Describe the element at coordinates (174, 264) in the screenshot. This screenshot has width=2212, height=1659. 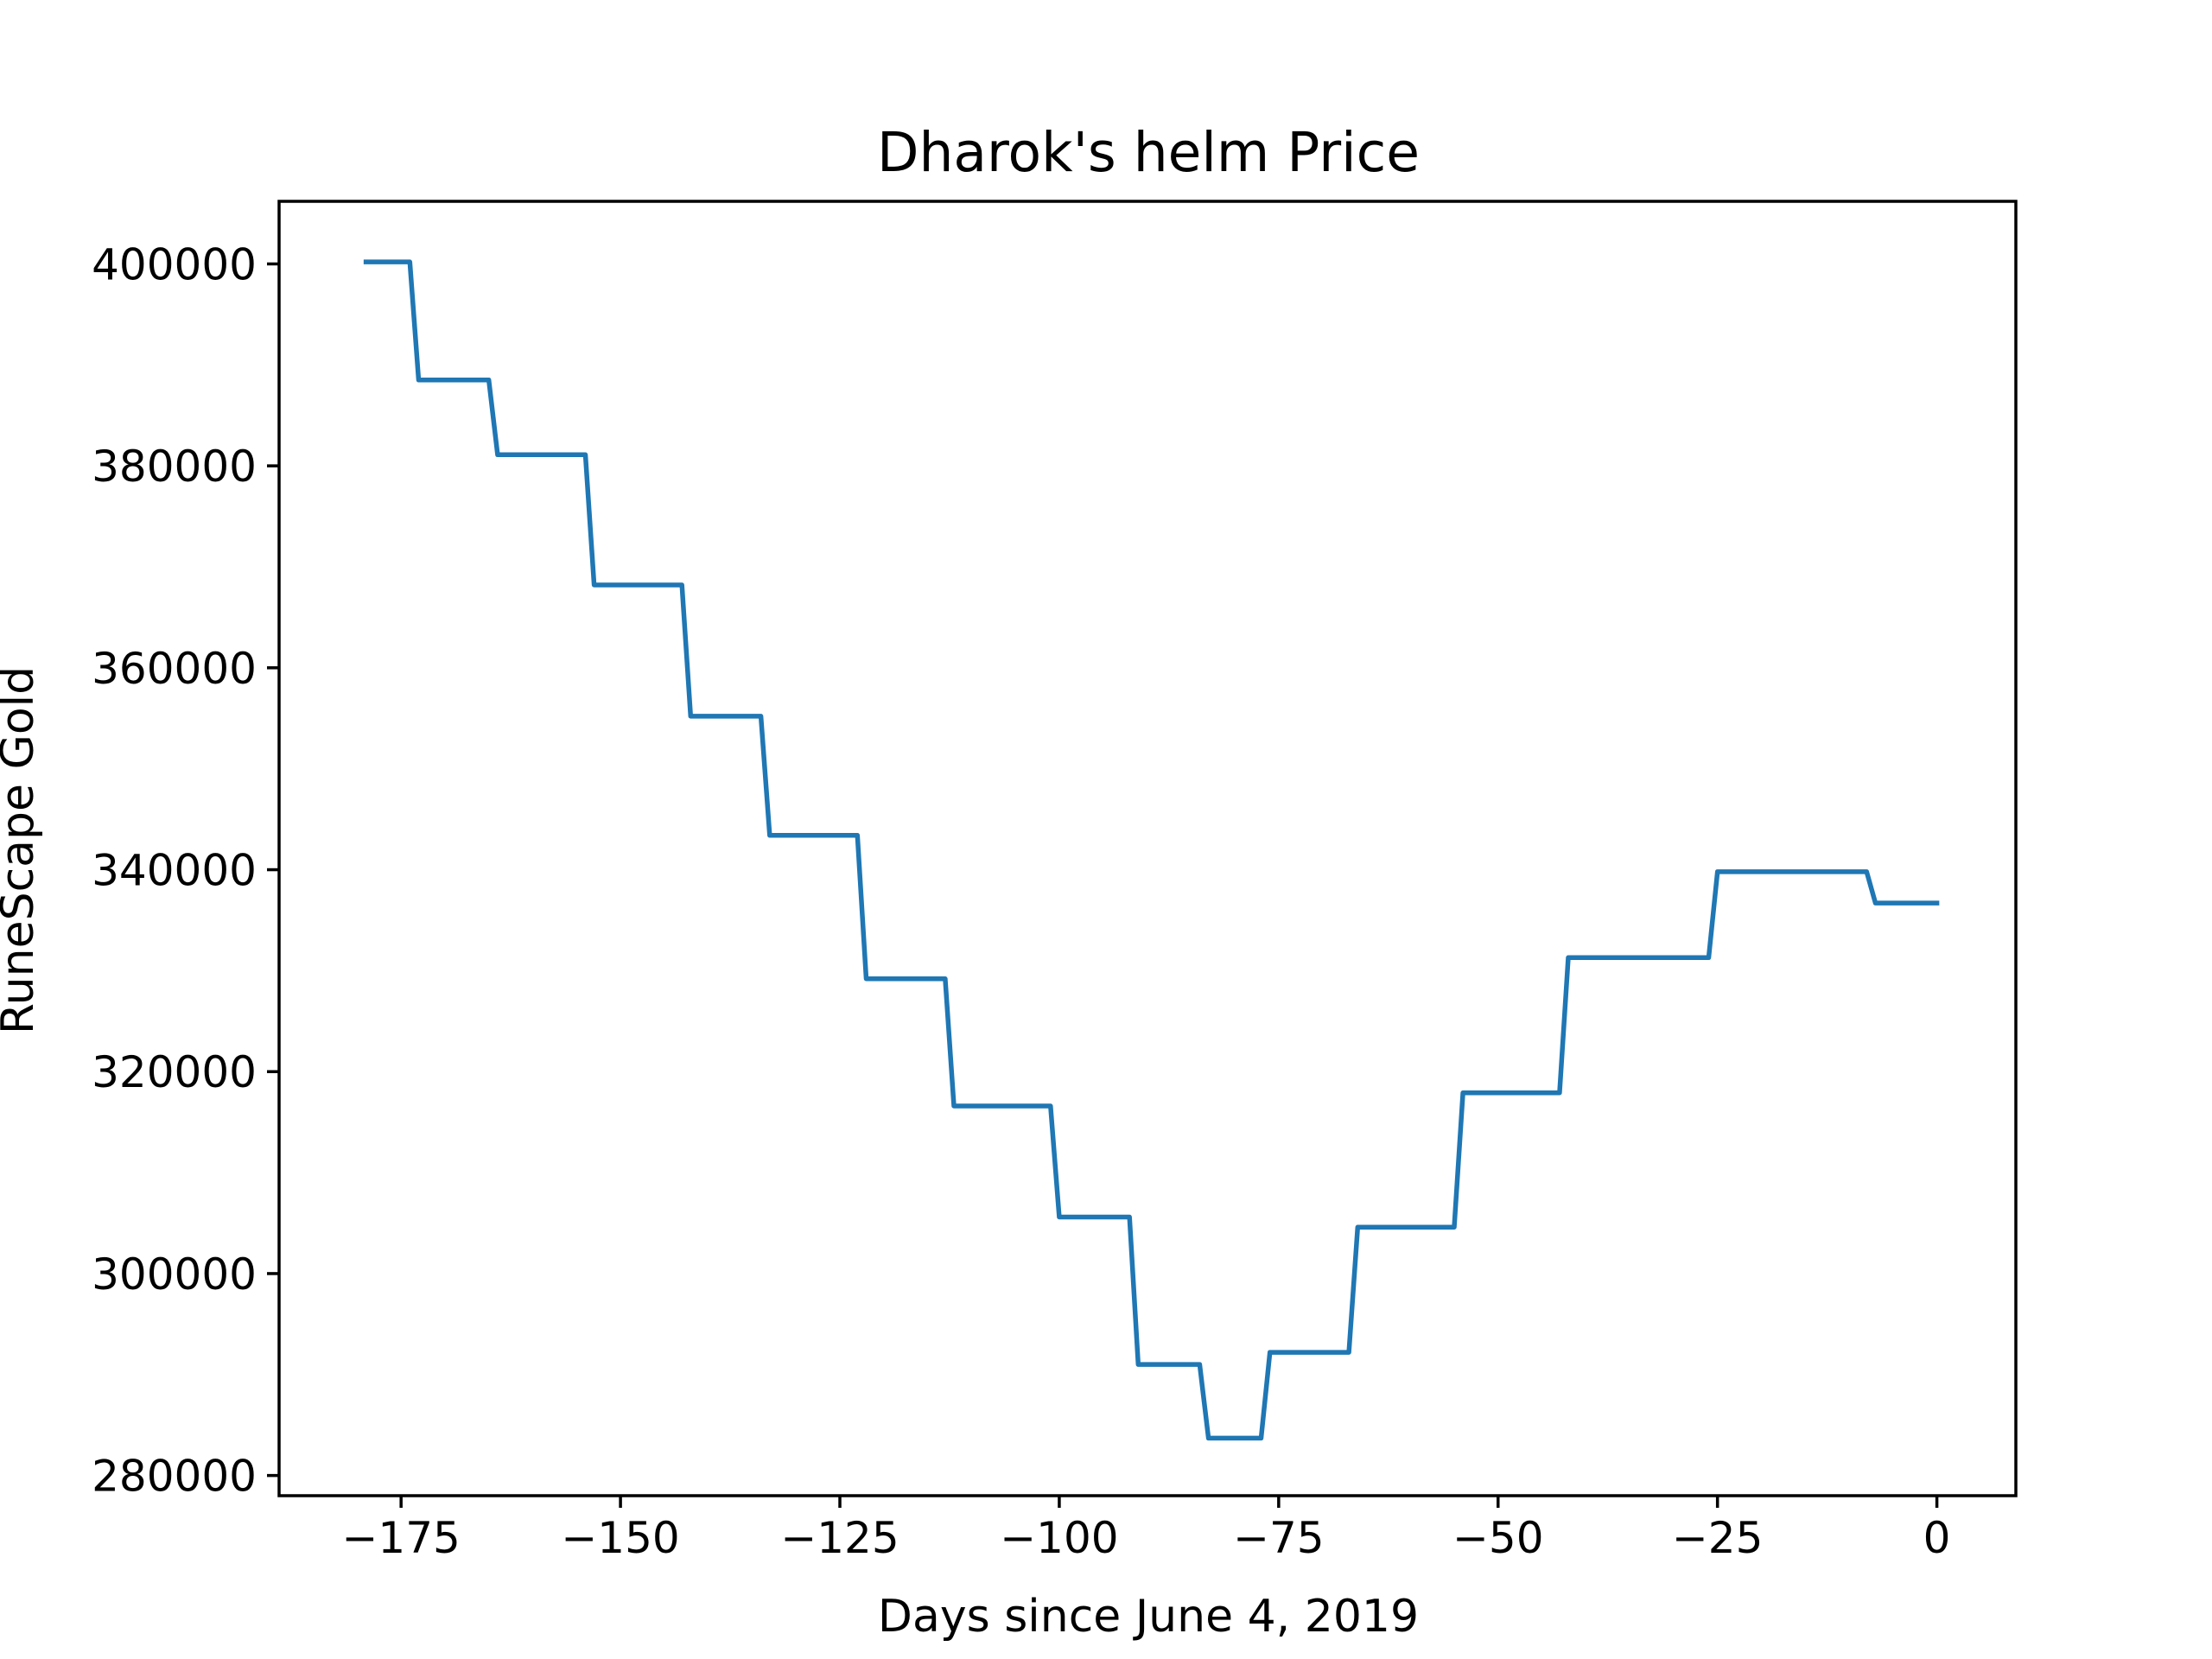
I see `y-tick-label: 400000` at that location.